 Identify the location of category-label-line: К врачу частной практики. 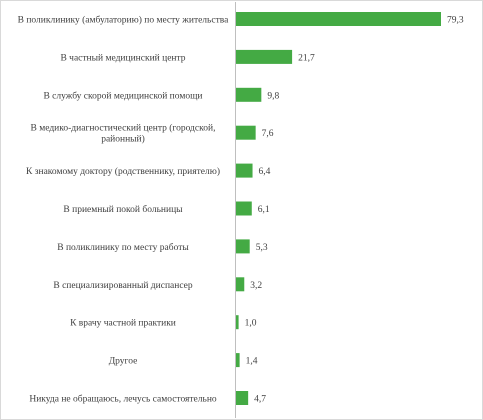
(123, 323).